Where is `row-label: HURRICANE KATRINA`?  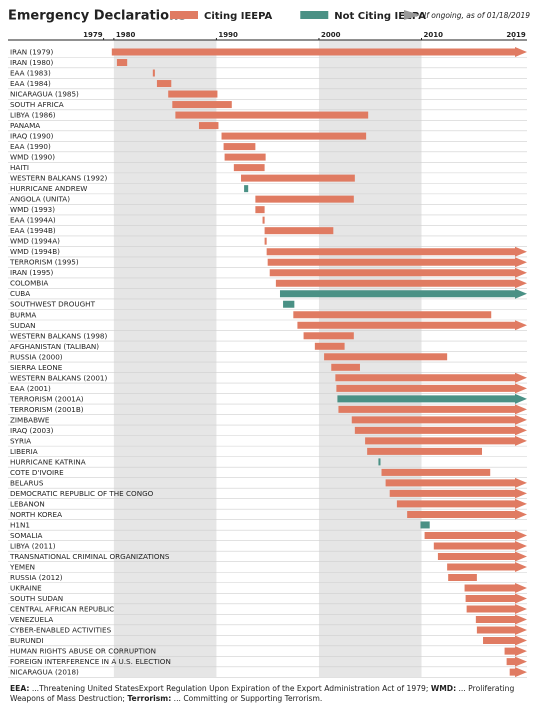
row-label: HURRICANE KATRINA is located at coordinates (48, 461).